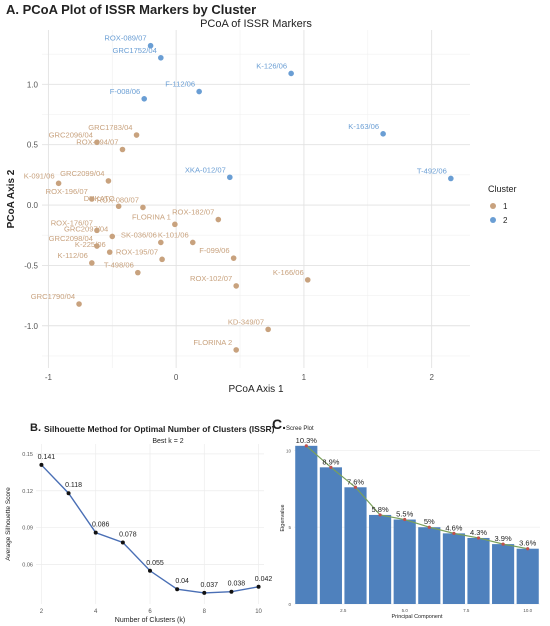  What do you see at coordinates (42, 612) in the screenshot?
I see `silhouette-x-tick-label: 2` at bounding box center [42, 612].